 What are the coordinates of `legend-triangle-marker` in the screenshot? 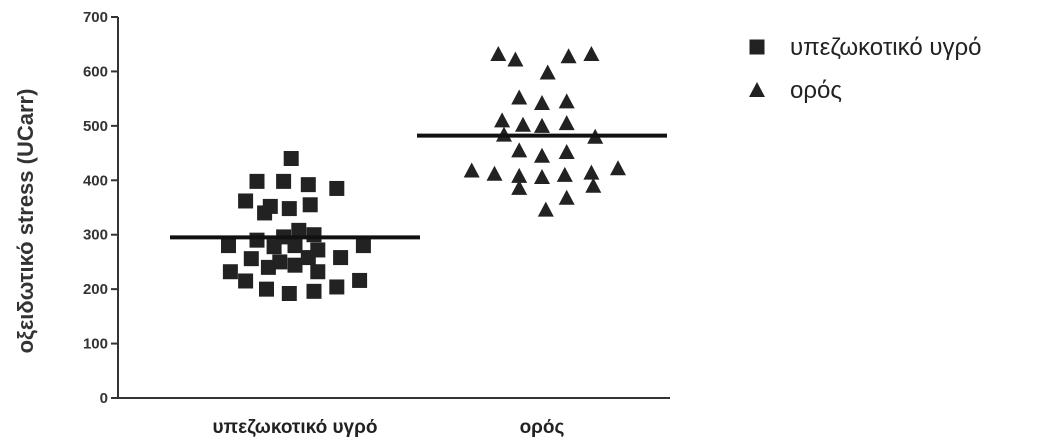 It's located at (757, 89).